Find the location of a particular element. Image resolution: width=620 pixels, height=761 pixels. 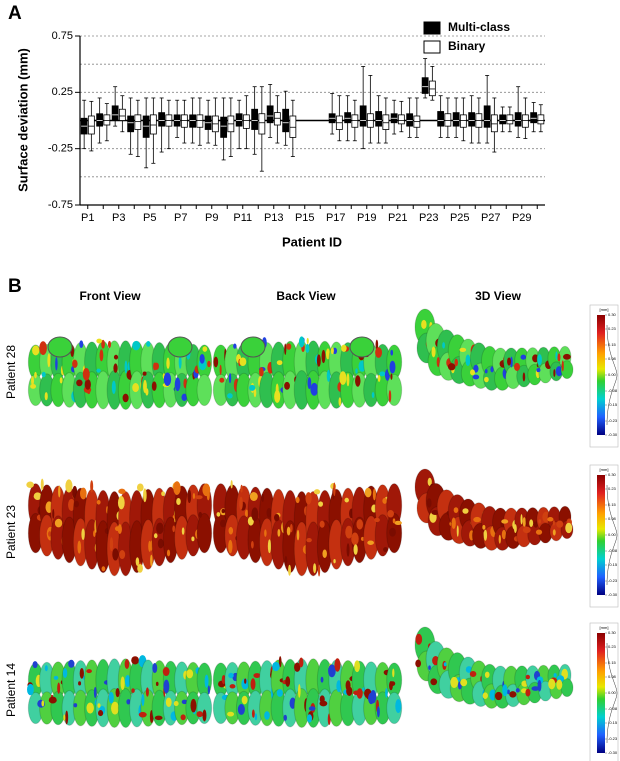

colorbar-tick-label: 0.30 is located at coordinates (612, 632).